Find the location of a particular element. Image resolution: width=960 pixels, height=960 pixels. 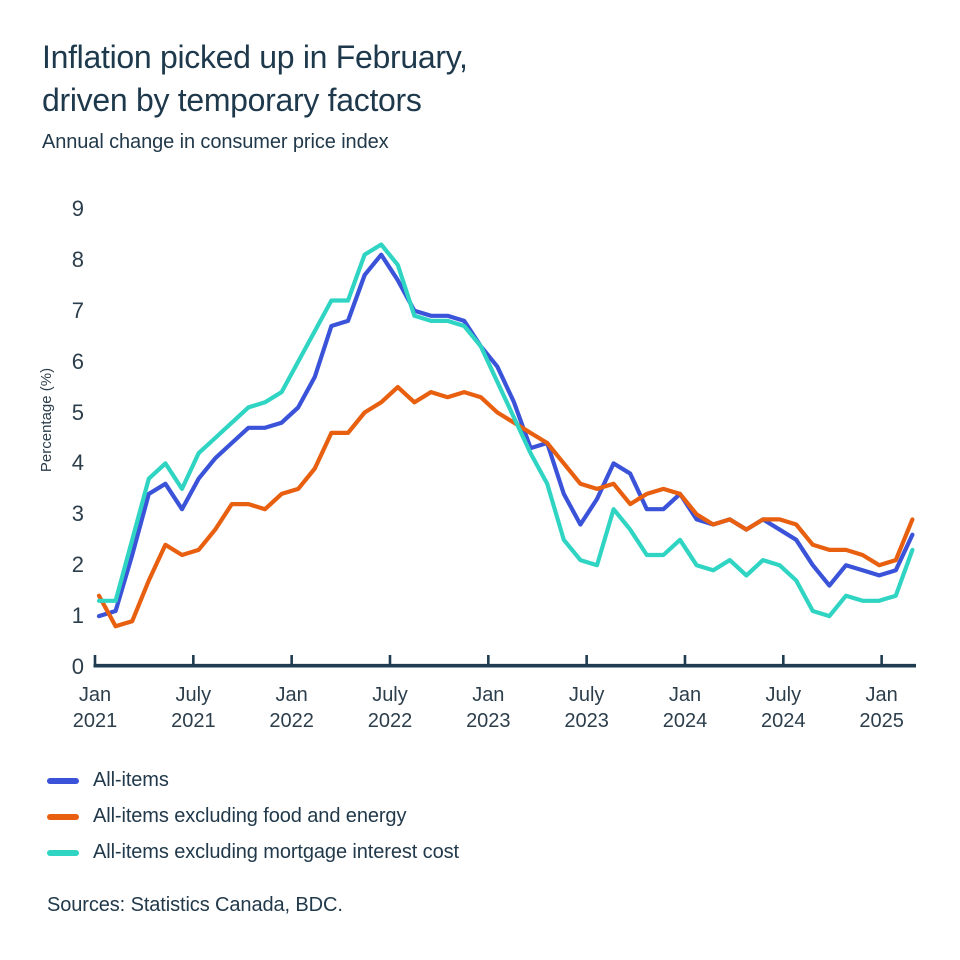

x-tick-label: July 2021 is located at coordinates (193, 708).